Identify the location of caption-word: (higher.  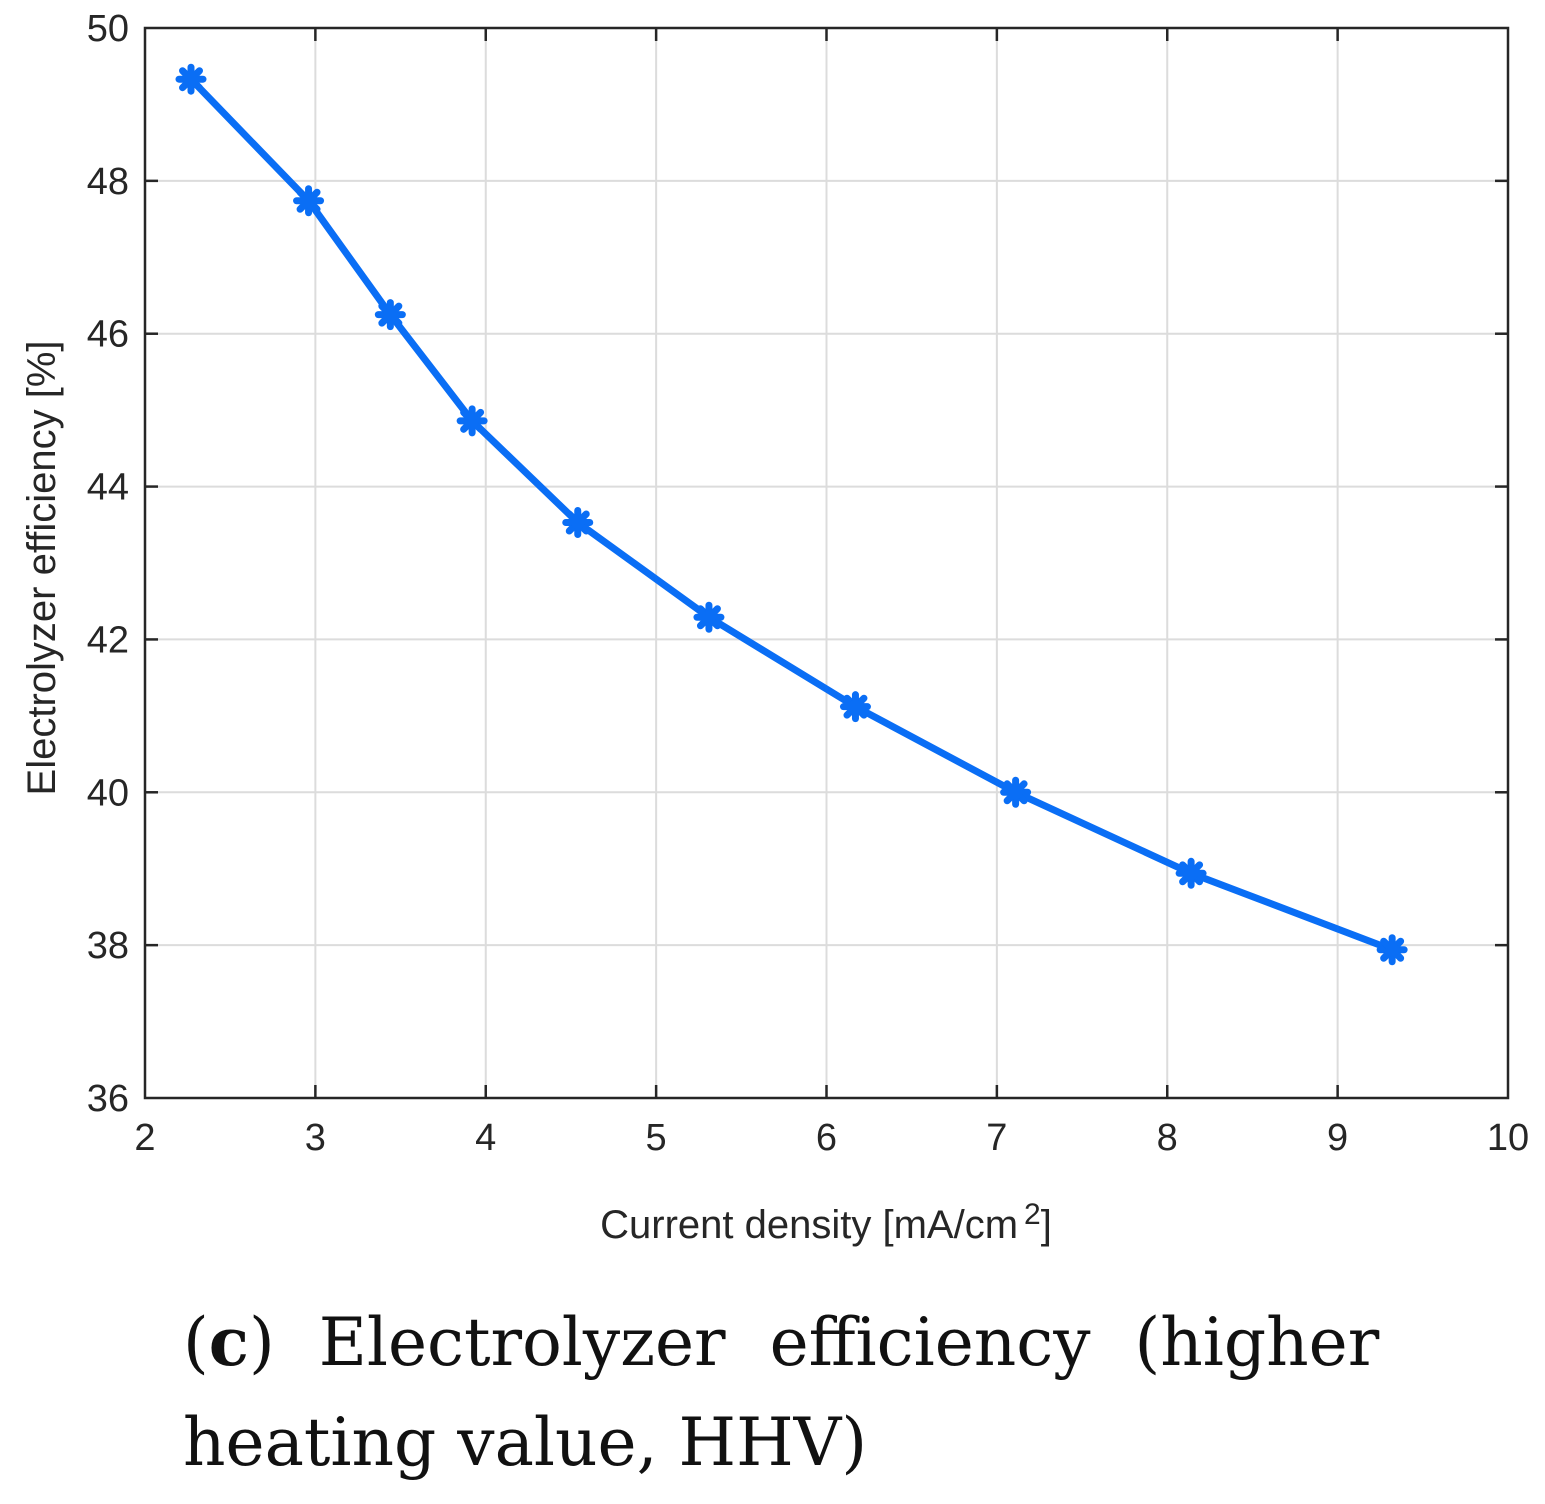
(1257, 1342).